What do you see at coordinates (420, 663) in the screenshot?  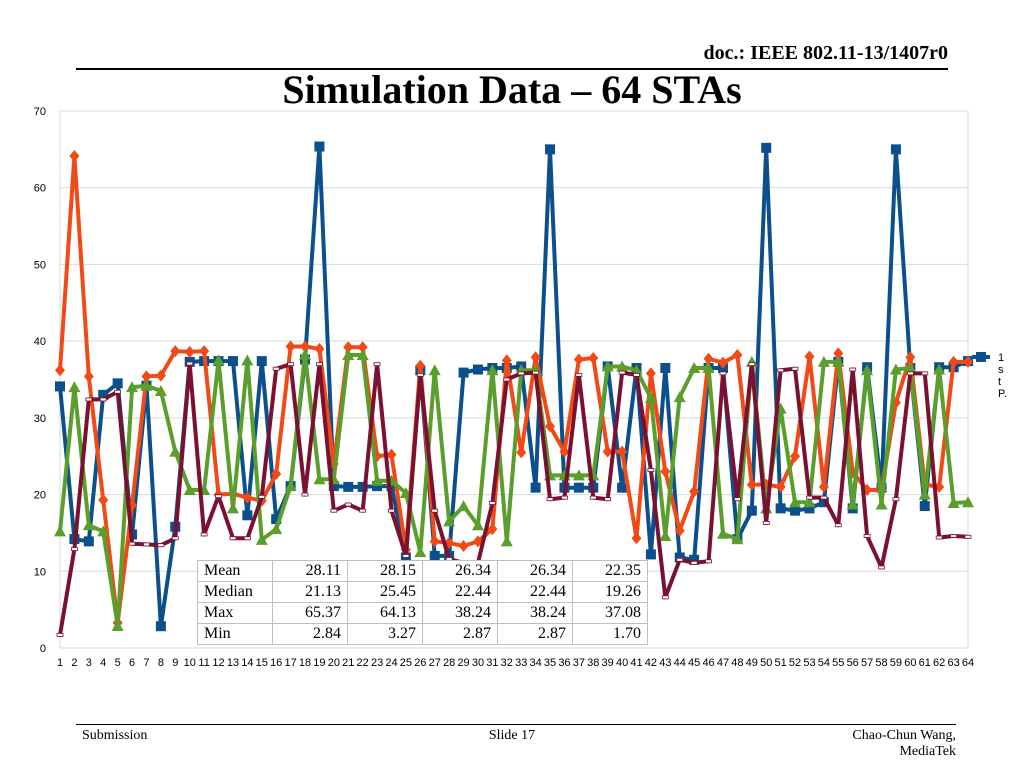 I see `x-tick-label: 26` at bounding box center [420, 663].